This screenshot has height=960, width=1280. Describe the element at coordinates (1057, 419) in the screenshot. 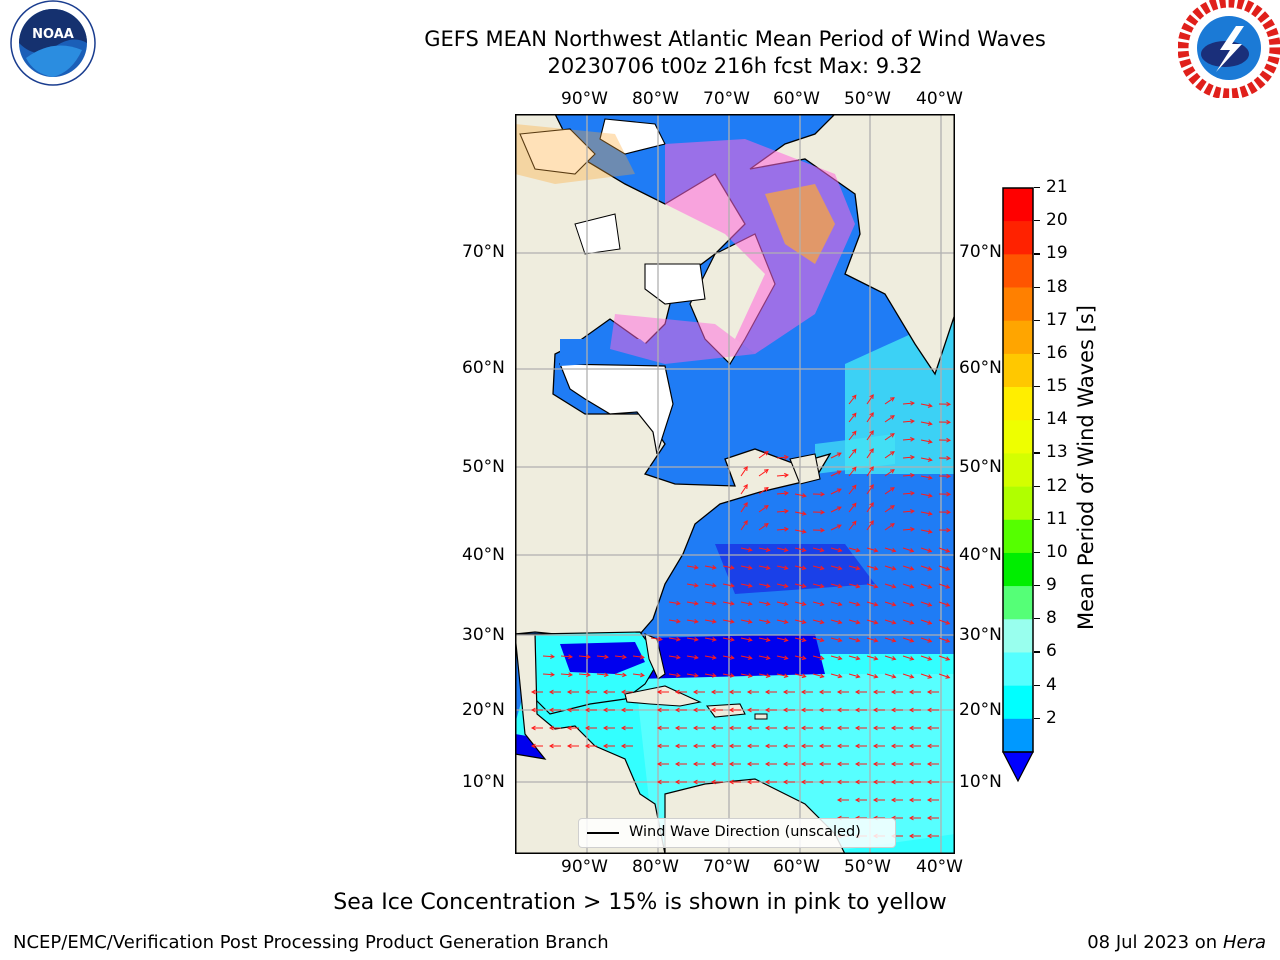

I see `colorbar-tick-label: 14` at that location.